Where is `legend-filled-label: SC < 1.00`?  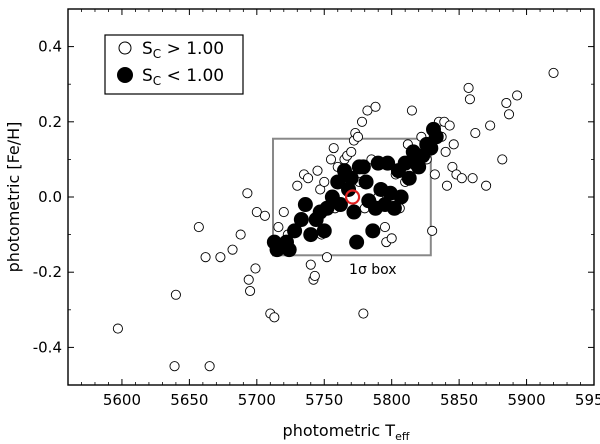 legend-filled-label: SC < 1.00 is located at coordinates (183, 77).